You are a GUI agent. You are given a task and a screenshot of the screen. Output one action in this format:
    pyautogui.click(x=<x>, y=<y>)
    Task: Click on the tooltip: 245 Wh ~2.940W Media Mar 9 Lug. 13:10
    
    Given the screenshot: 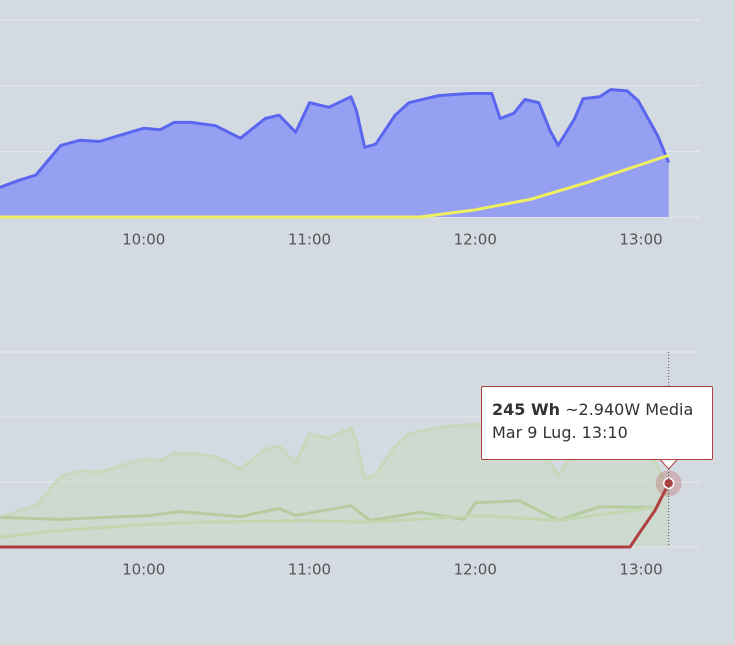 What is the action you would take?
    pyautogui.click(x=597, y=423)
    